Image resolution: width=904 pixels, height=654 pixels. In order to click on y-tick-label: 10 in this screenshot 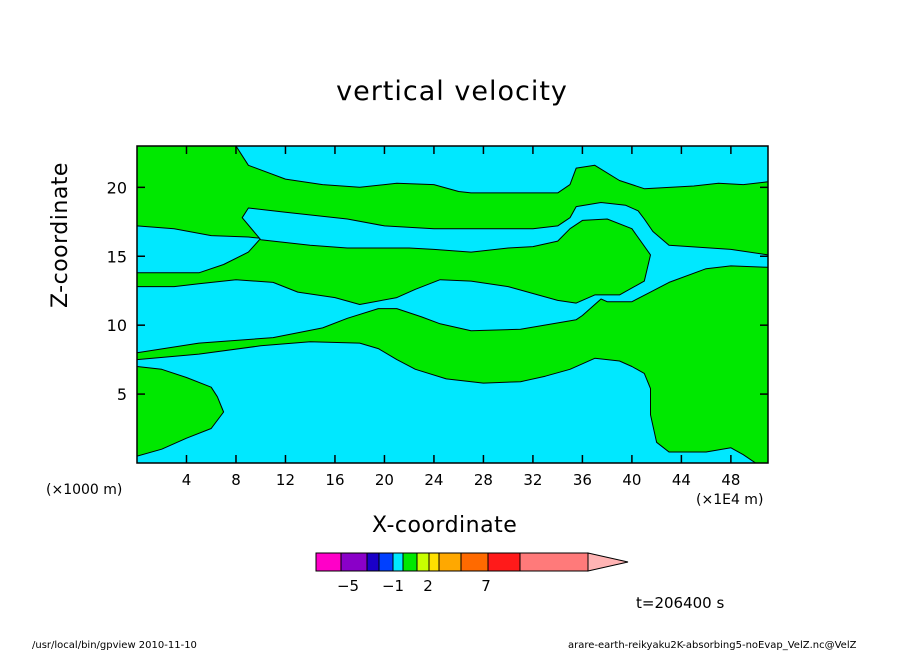, I will do `click(117, 325)`.